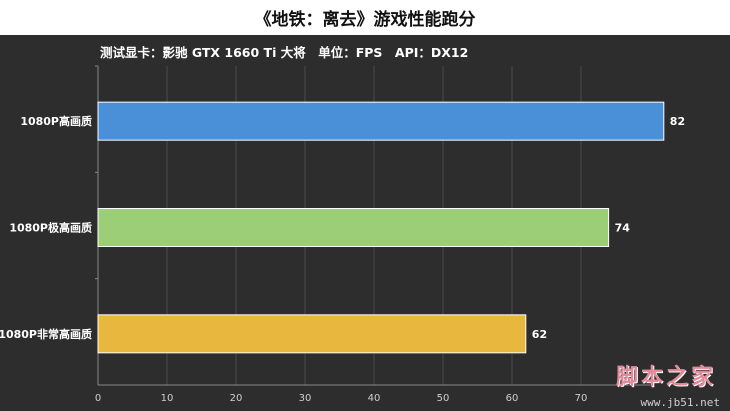 The image size is (730, 411). What do you see at coordinates (305, 398) in the screenshot?
I see `x-tick-label: 30` at bounding box center [305, 398].